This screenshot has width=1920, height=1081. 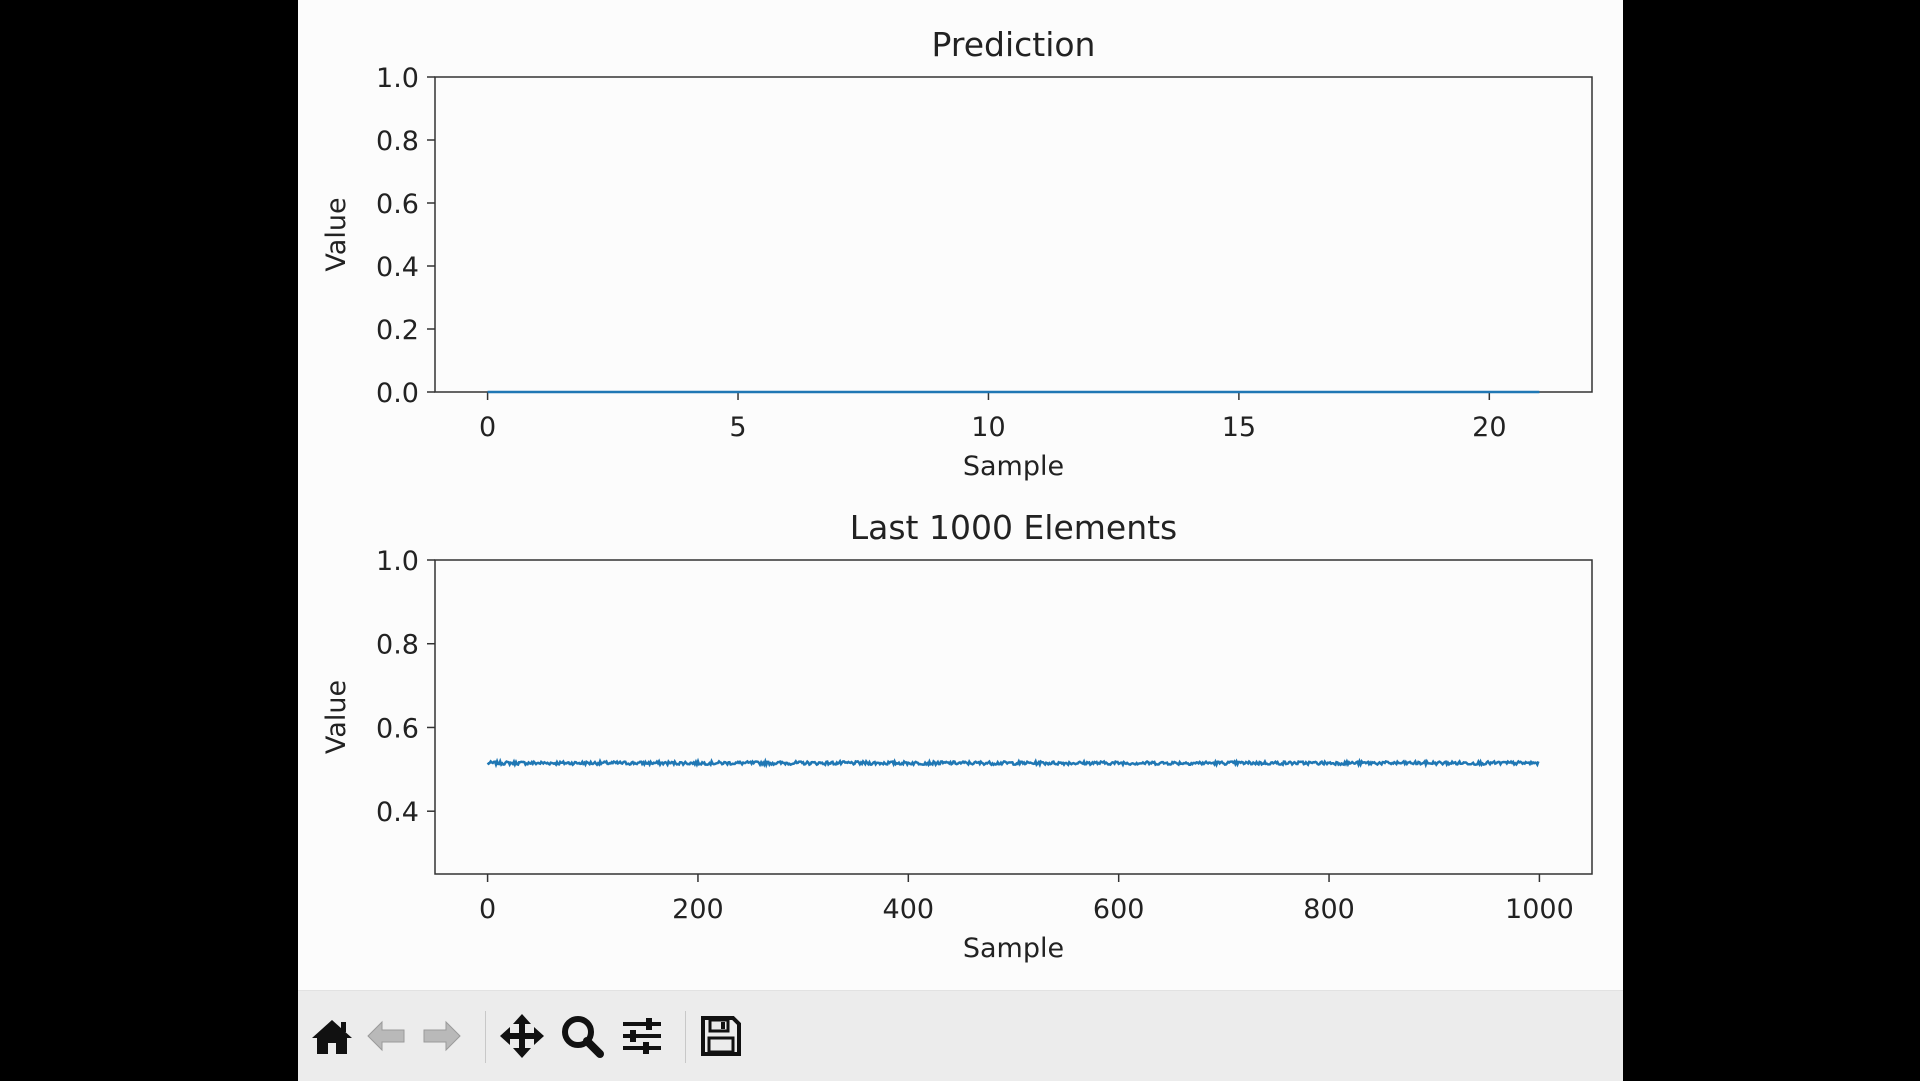 What do you see at coordinates (397, 393) in the screenshot?
I see `y-tick-label: 0.0` at bounding box center [397, 393].